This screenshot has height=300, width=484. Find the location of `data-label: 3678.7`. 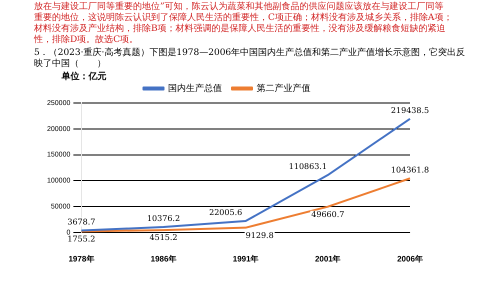

data-label: 3678.7 is located at coordinates (81, 222).